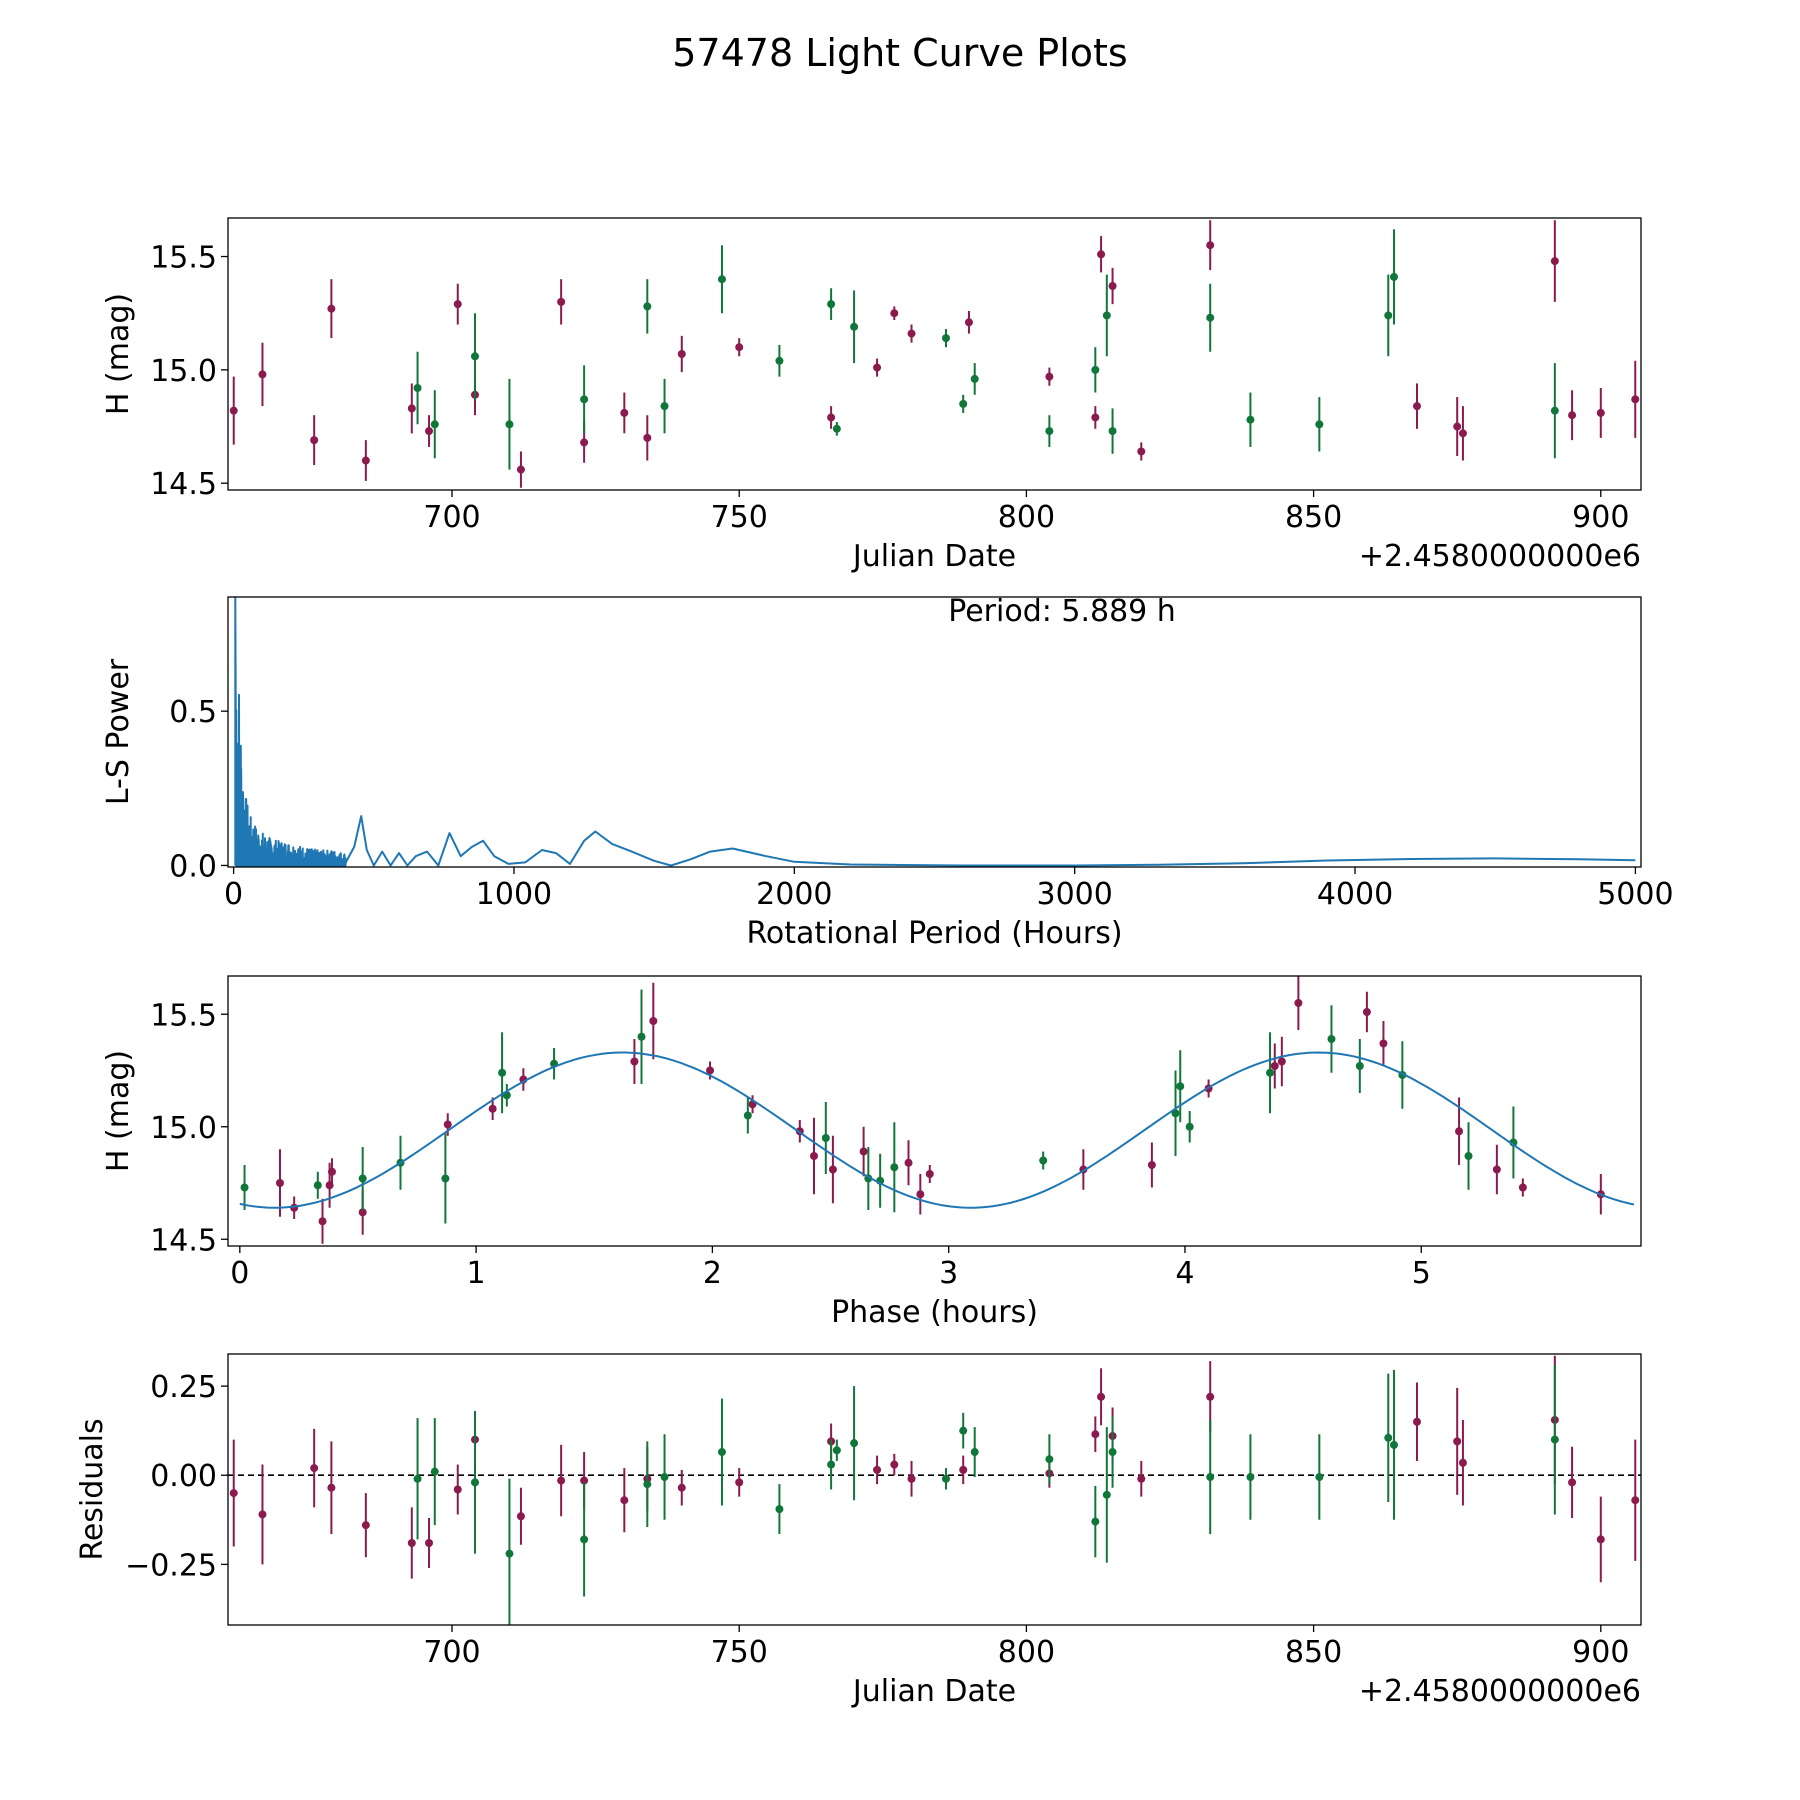  Describe the element at coordinates (118, 731) in the screenshot. I see `y-axis-label: L-S Power` at that location.